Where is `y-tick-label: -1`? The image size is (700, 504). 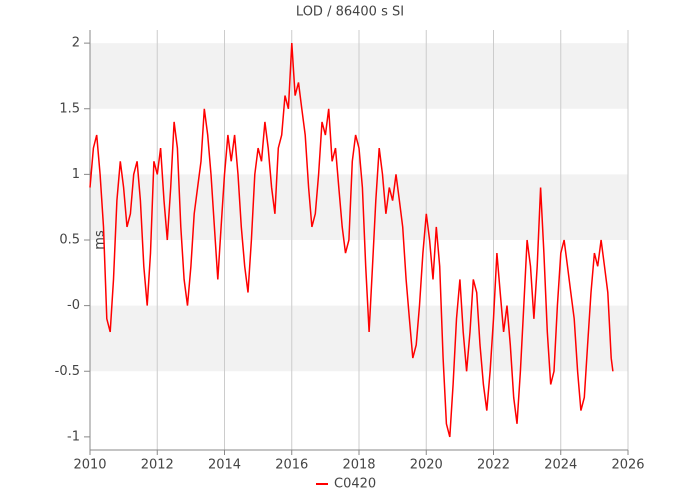
y-tick-label: -1 is located at coordinates (73, 436).